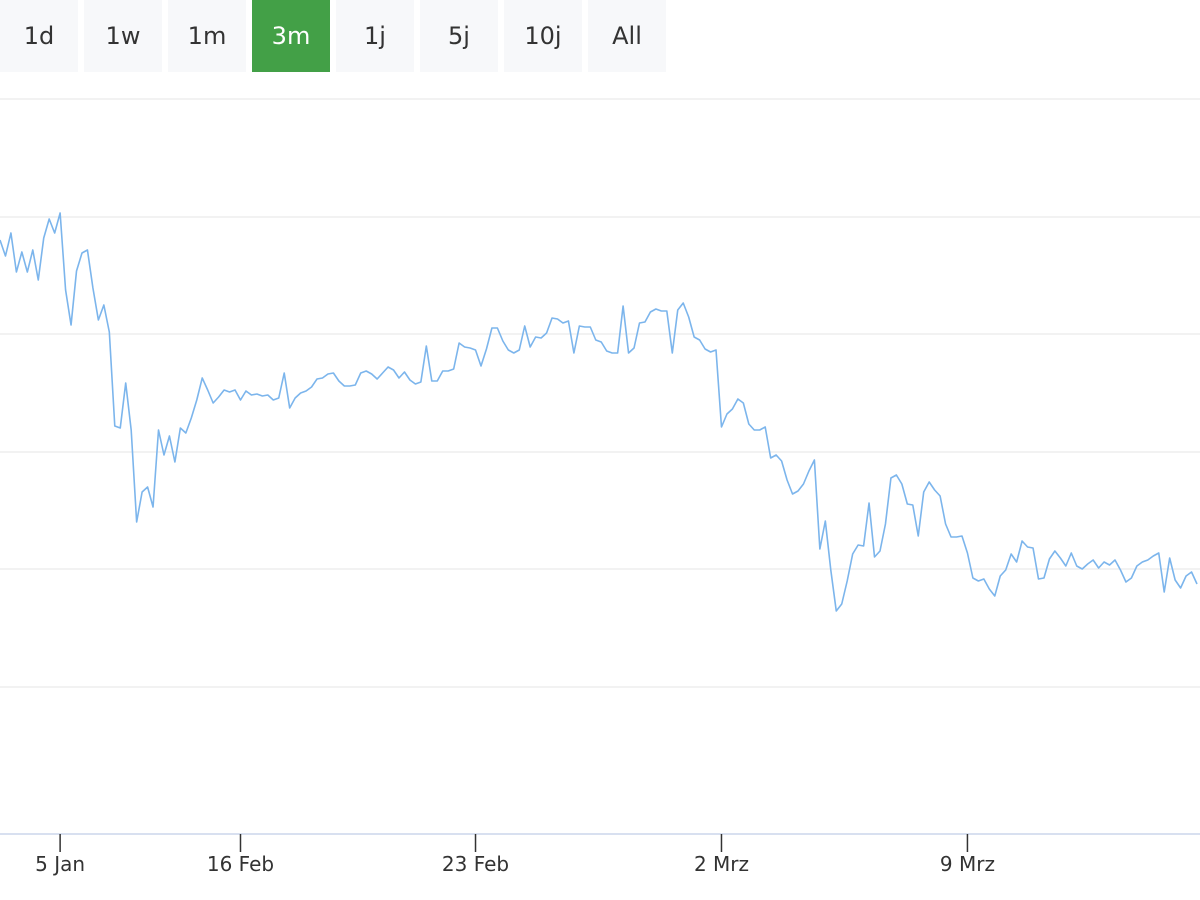 This screenshot has width=1200, height=900. I want to click on range-button: 1d, so click(39, 36).